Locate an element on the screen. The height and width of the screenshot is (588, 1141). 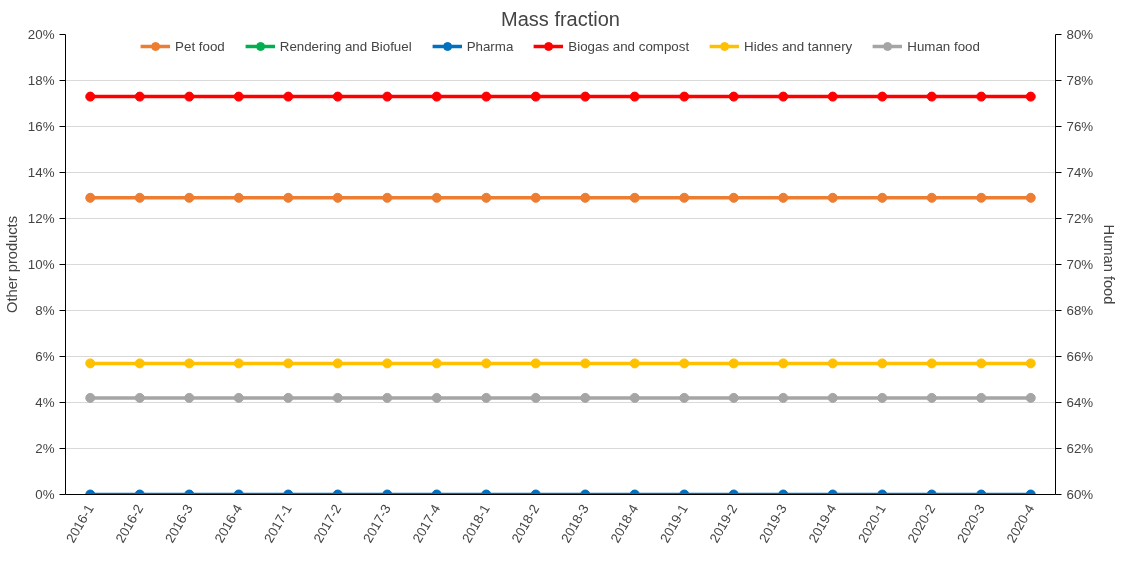
legend-label: Pet food is located at coordinates (200, 46).